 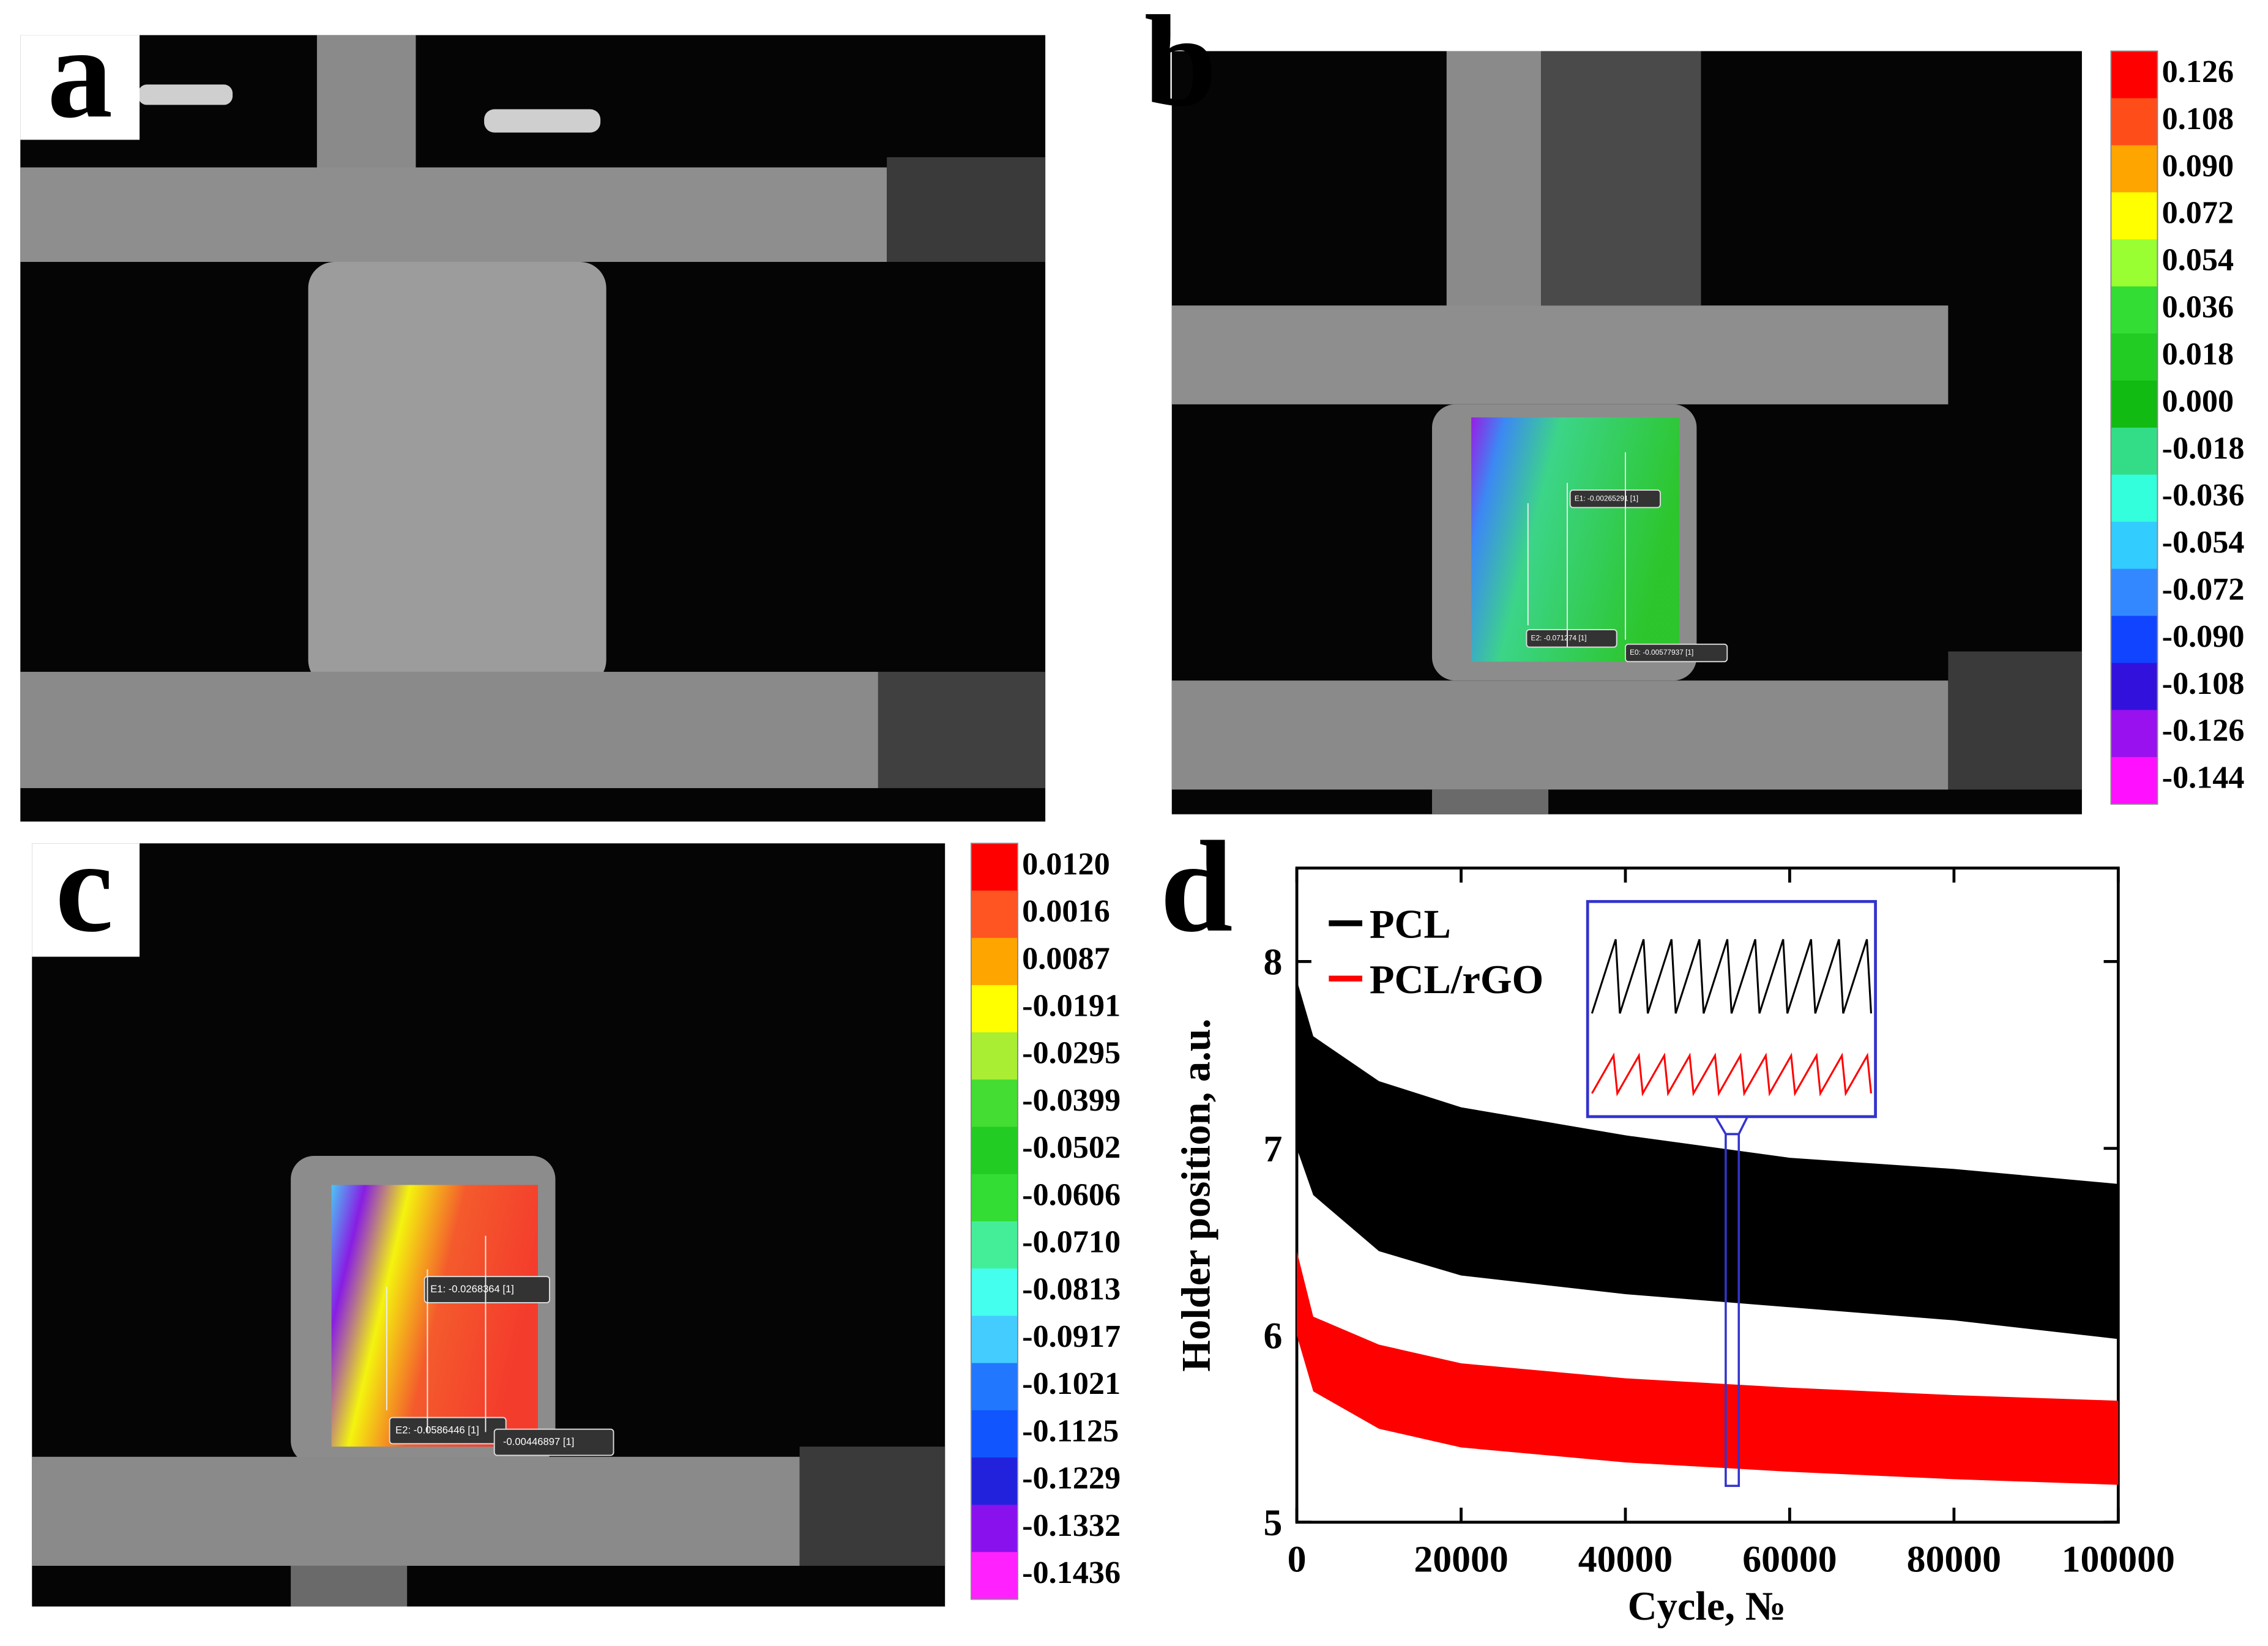 I want to click on colorbar-label: 0.072, so click(x=2198, y=213).